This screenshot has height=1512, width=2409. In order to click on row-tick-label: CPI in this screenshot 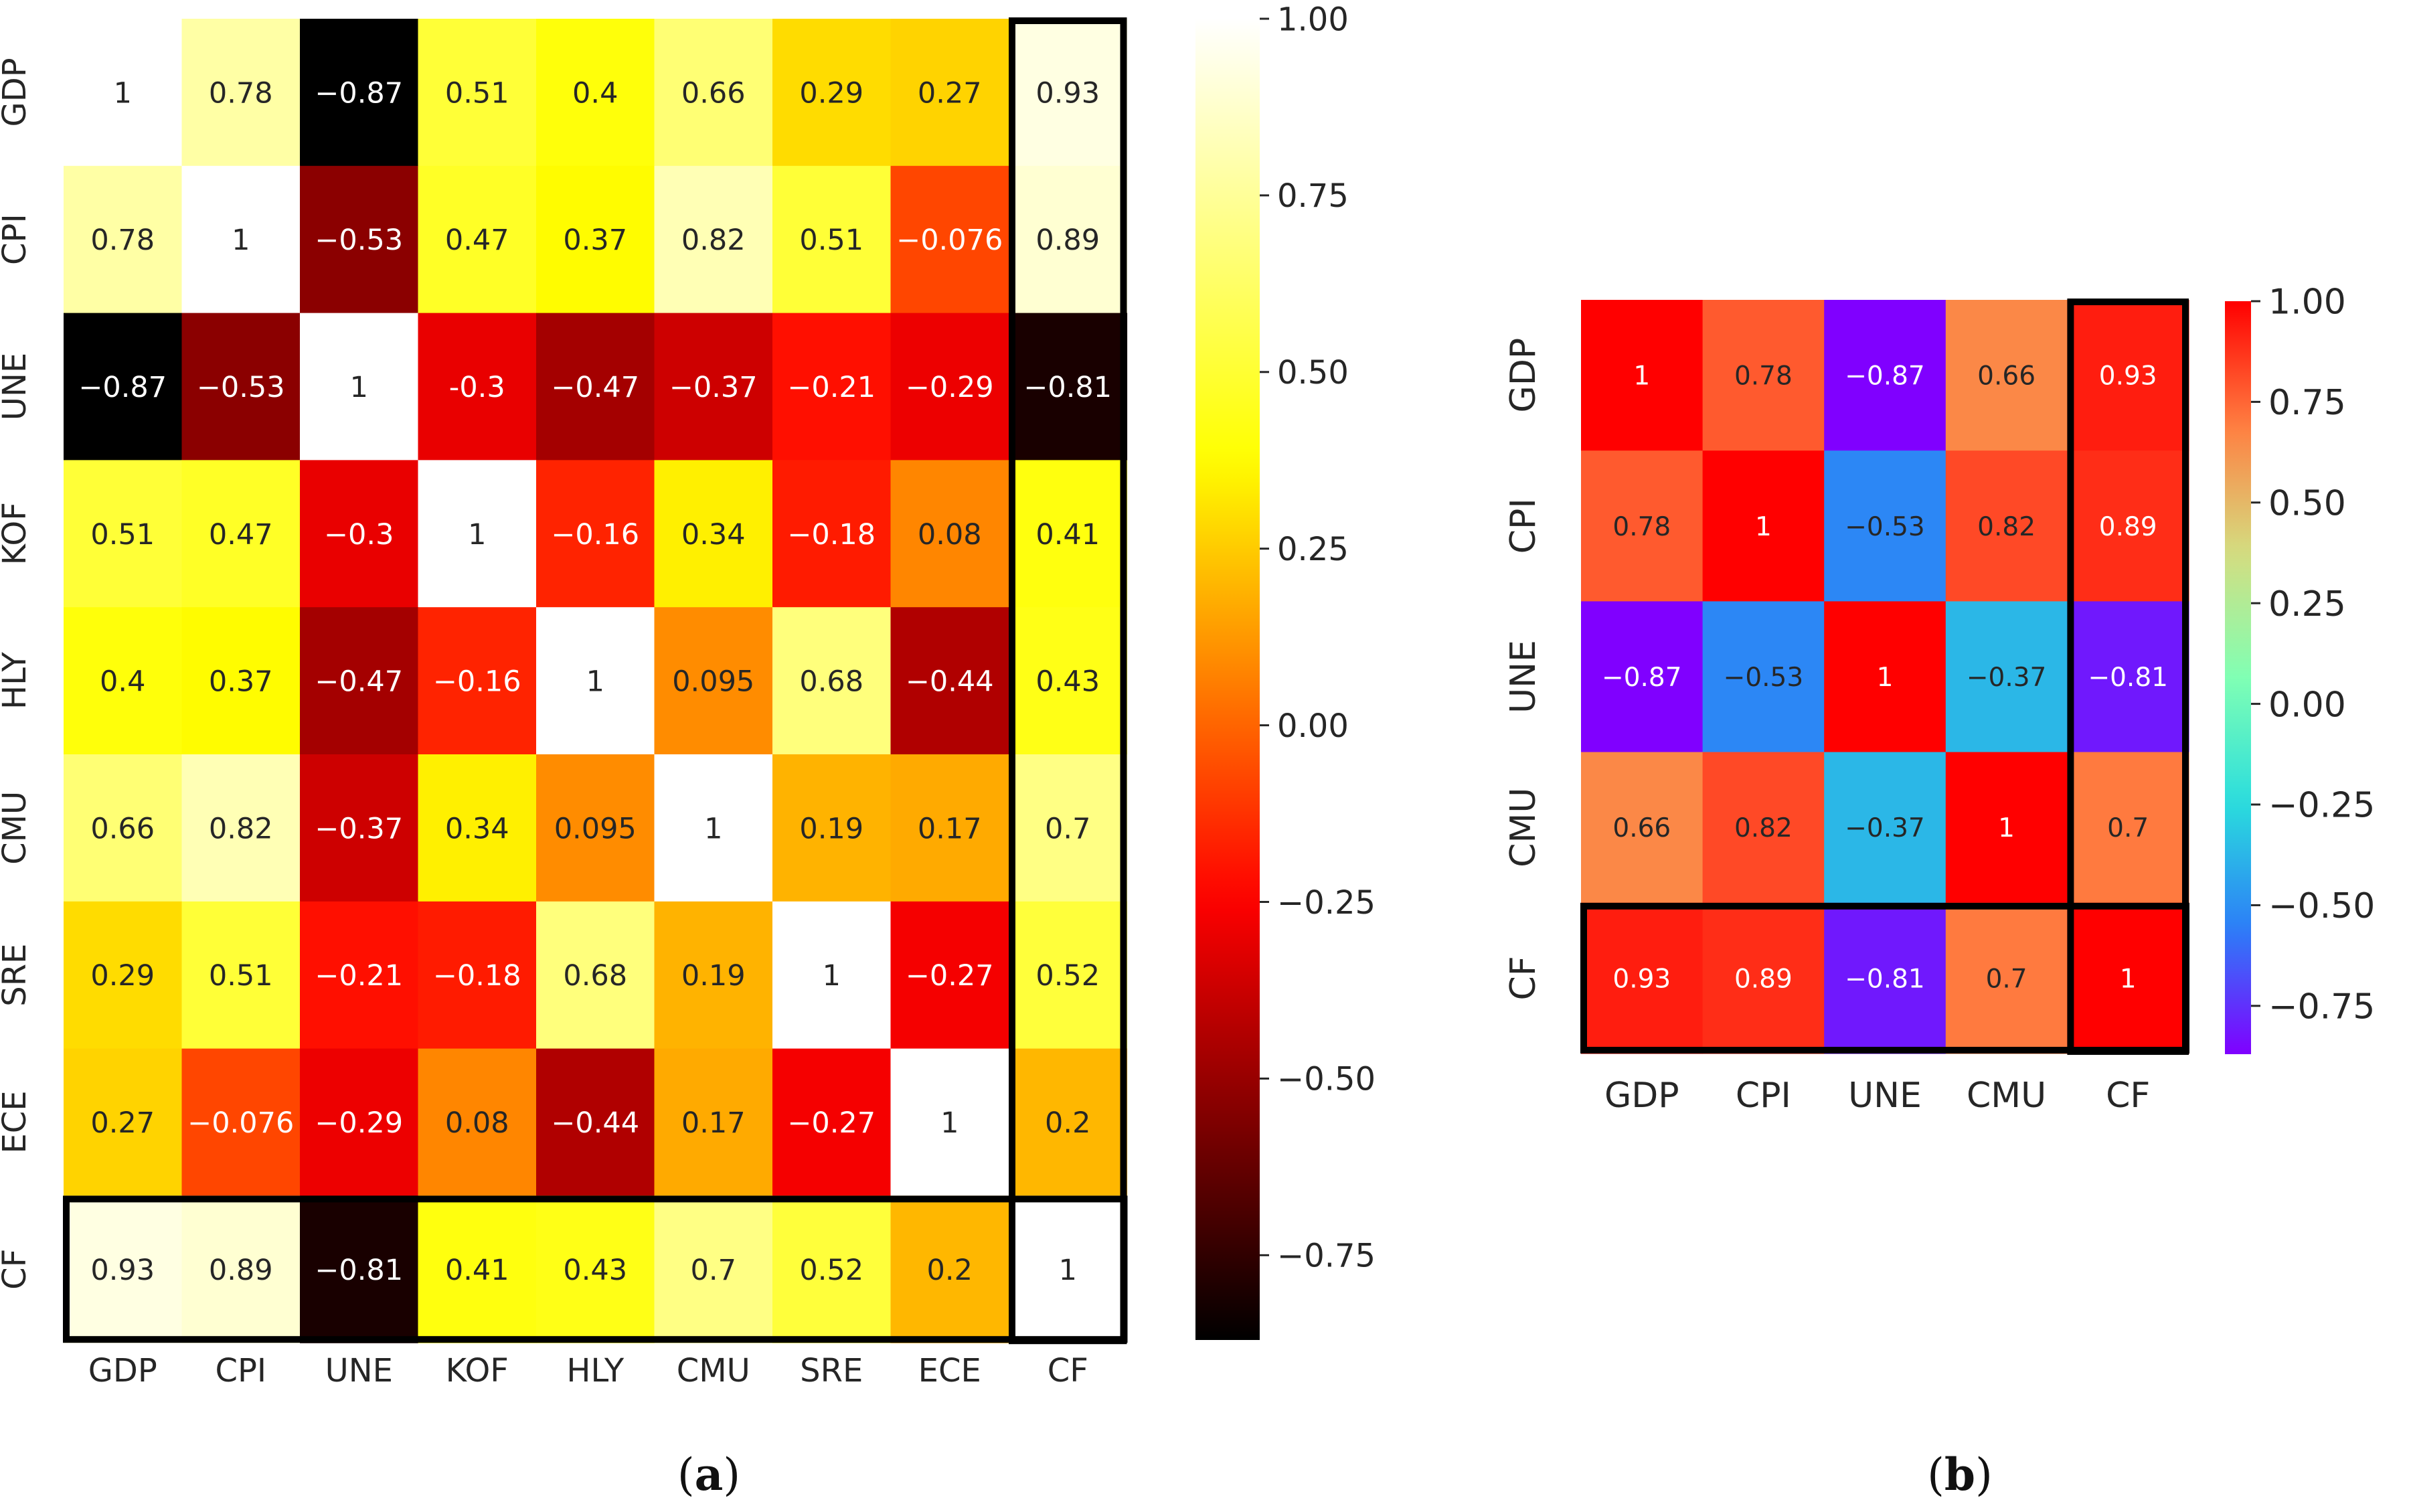, I will do `click(16, 239)`.